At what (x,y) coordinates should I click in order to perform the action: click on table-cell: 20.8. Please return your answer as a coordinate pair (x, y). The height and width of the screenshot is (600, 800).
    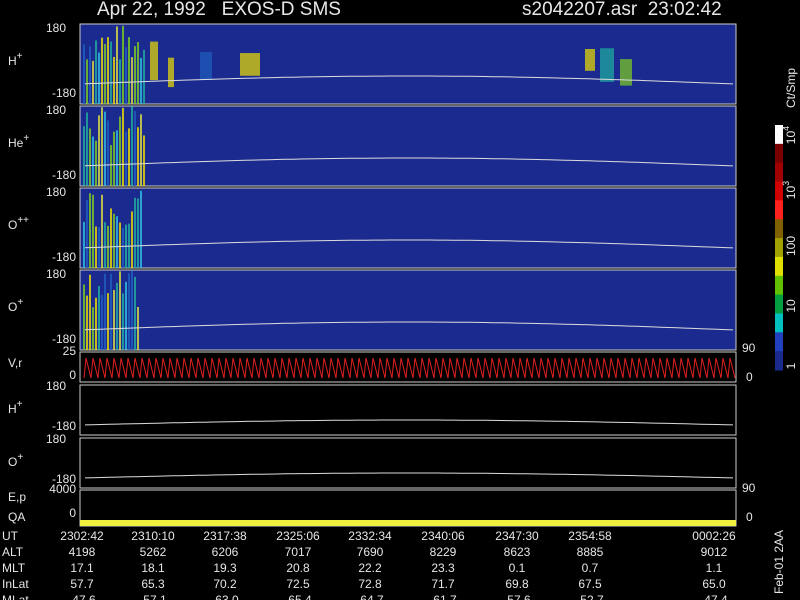
    Looking at the image, I should click on (298, 568).